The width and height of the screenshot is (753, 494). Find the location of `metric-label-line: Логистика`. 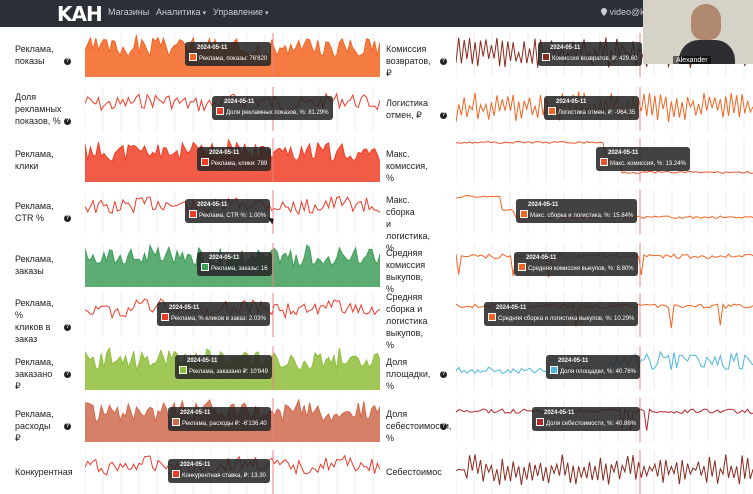

metric-label-line: Логистика is located at coordinates (407, 103).